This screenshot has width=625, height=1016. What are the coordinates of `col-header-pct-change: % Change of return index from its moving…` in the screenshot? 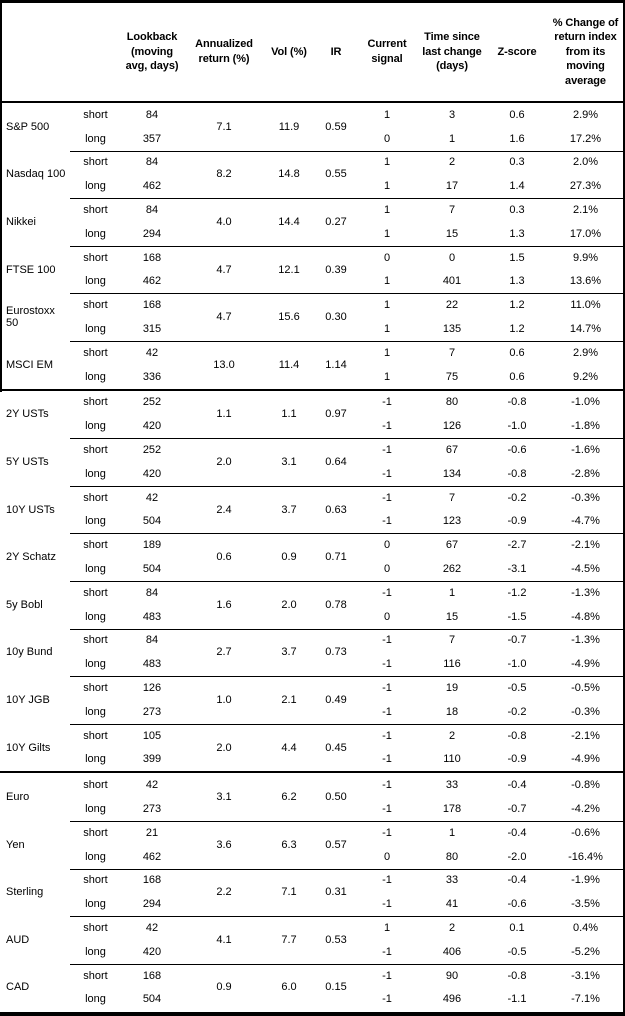 It's located at (585, 51).